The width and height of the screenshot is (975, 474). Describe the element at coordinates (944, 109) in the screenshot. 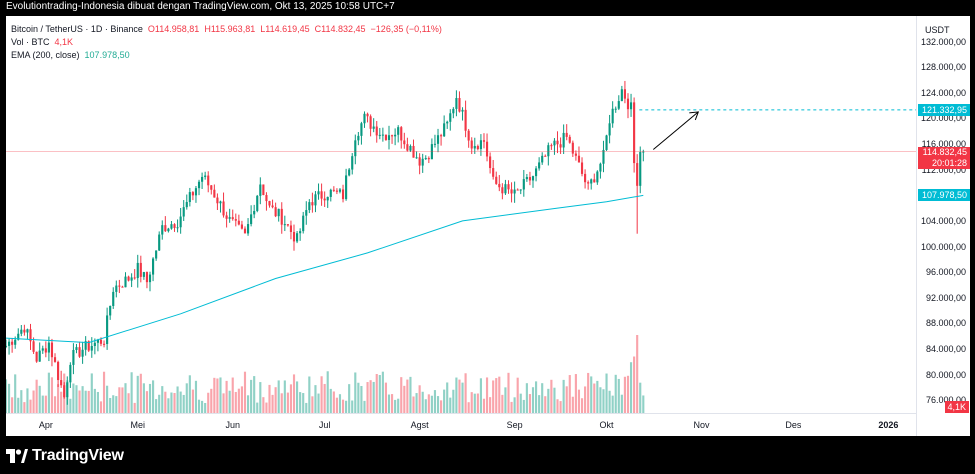

I see `target-price-value: 121.332,95` at that location.